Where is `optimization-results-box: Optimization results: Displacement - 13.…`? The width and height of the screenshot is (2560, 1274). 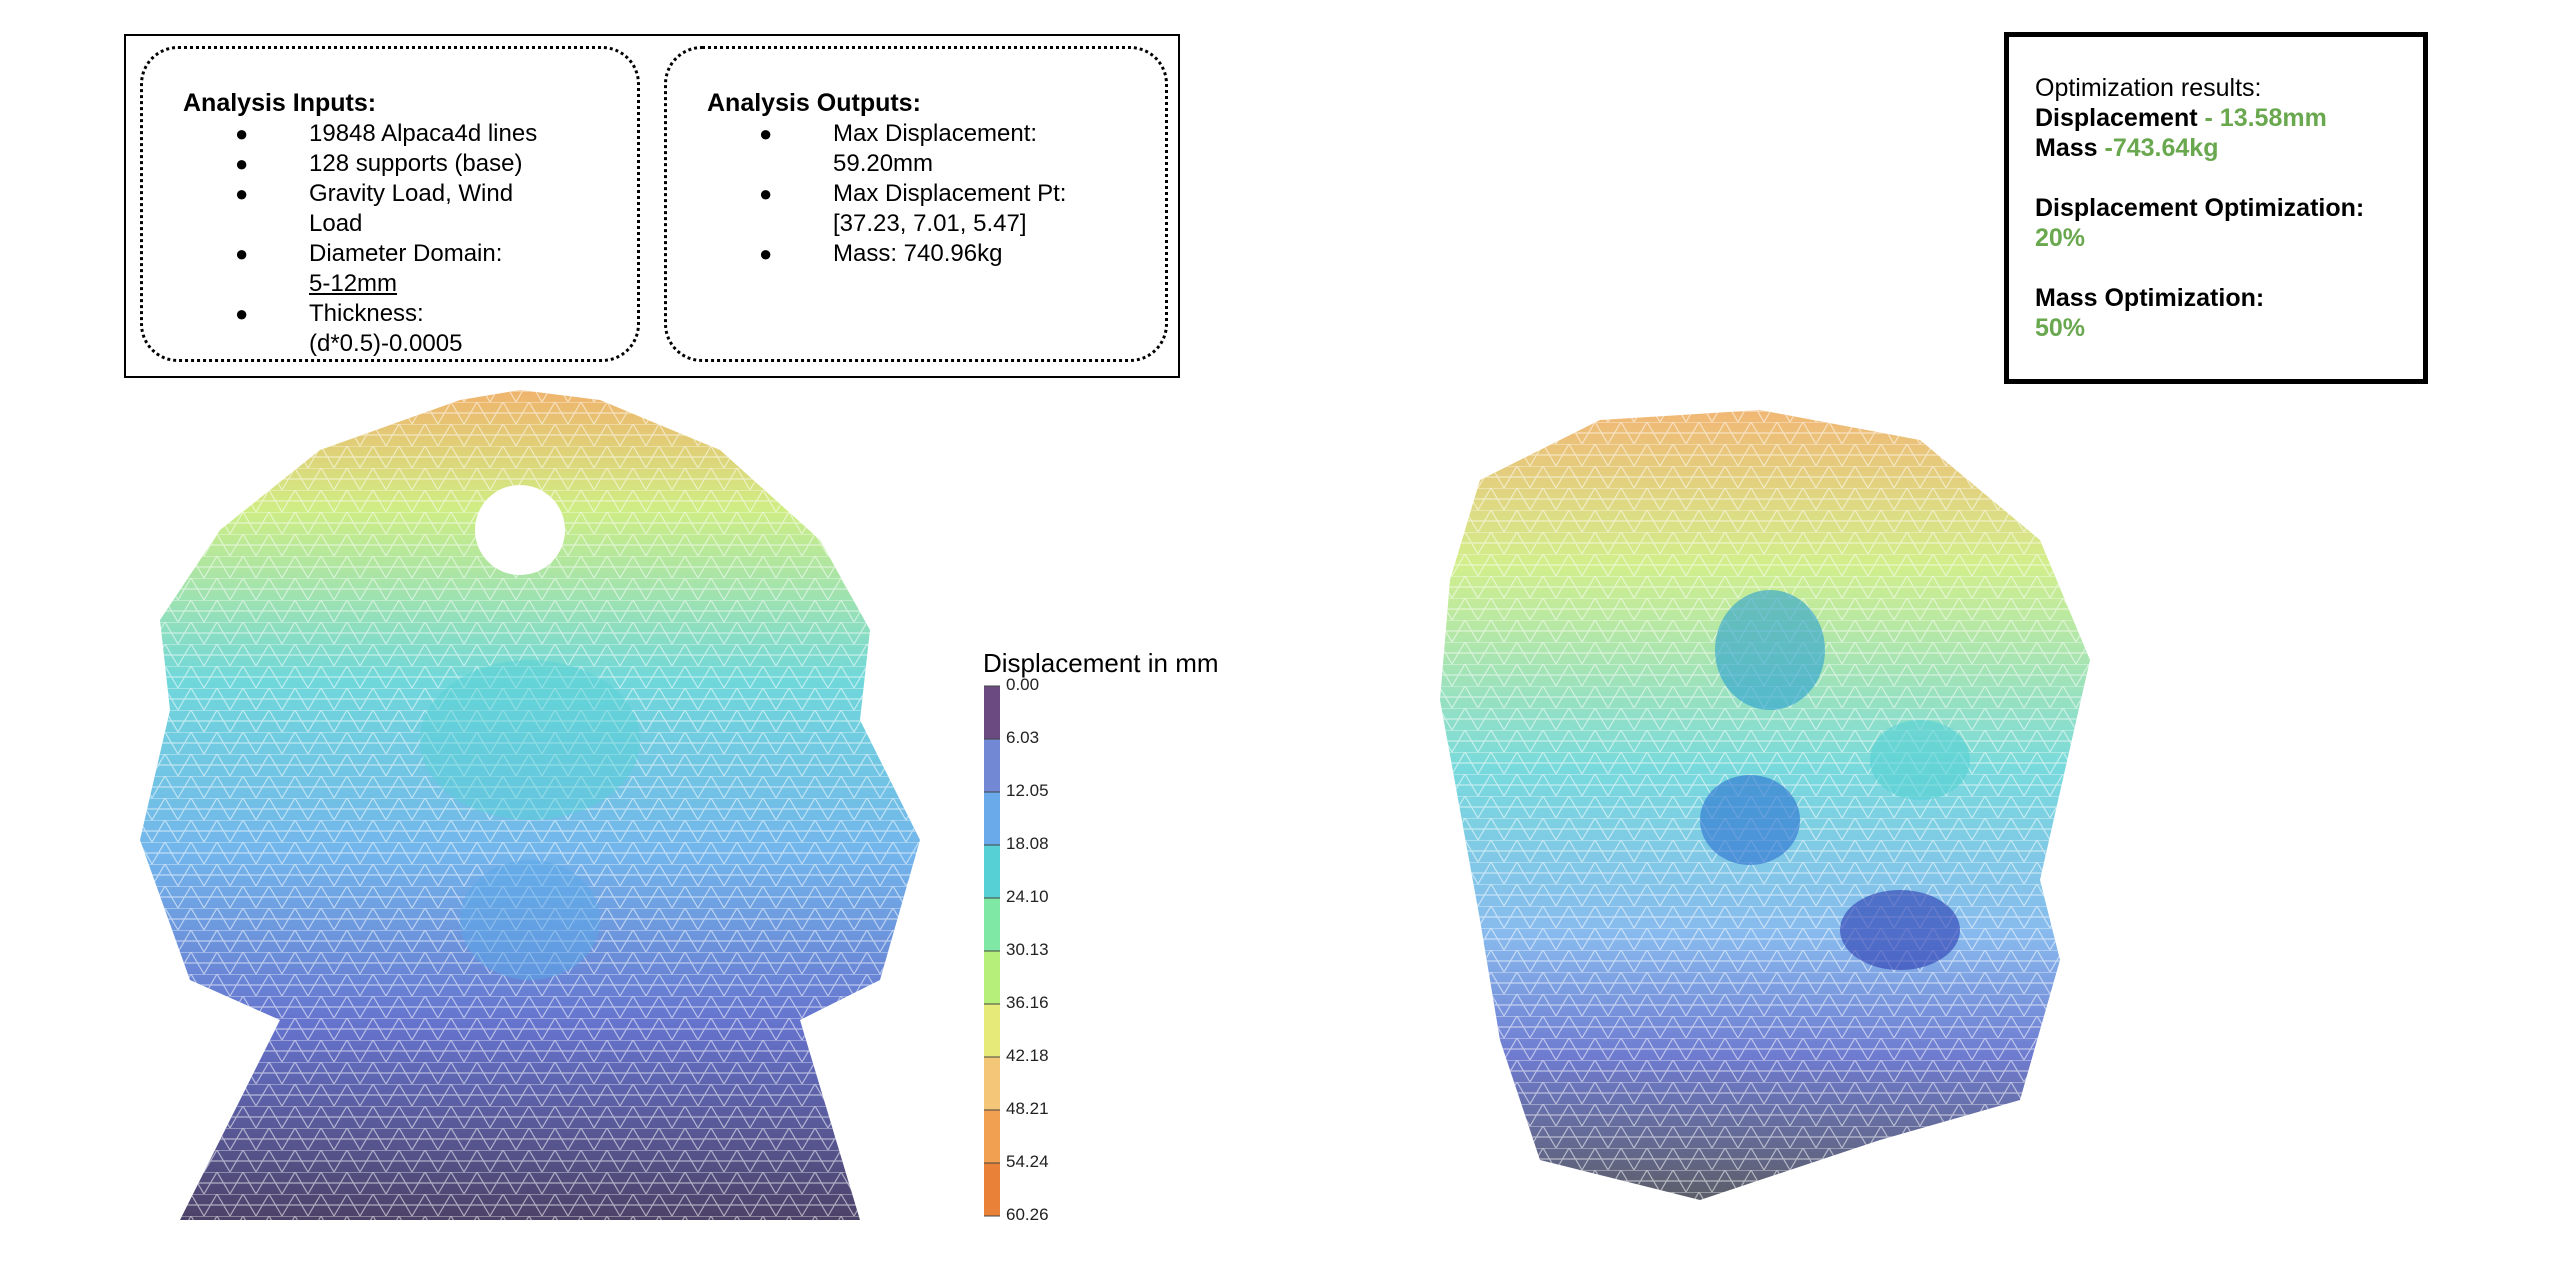
optimization-results-box: Optimization results: Displacement - 13.… is located at coordinates (2216, 208).